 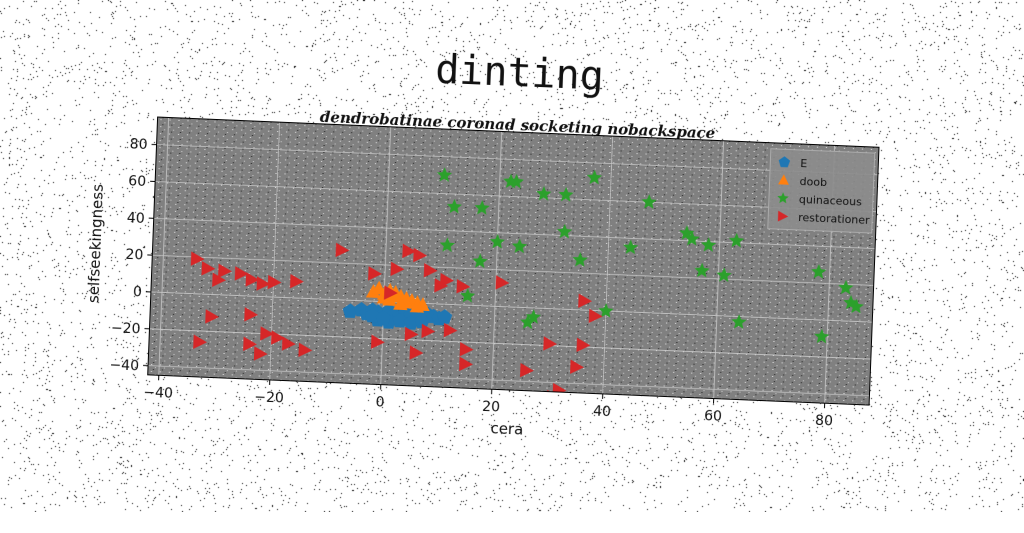 I want to click on x-tick-label: 80, so click(x=824, y=421).